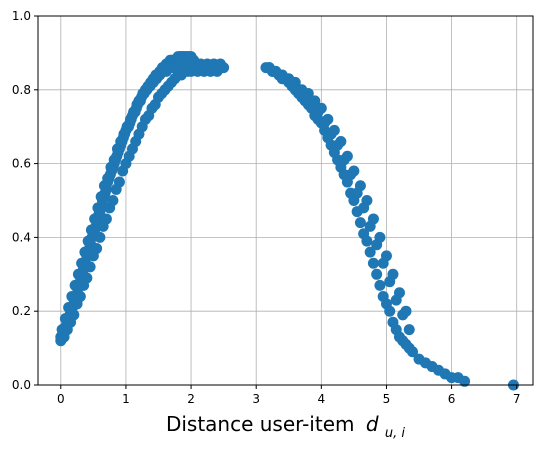 The width and height of the screenshot is (543, 450). What do you see at coordinates (21, 16) in the screenshot?
I see `y-tick-label-5: 1.0` at bounding box center [21, 16].